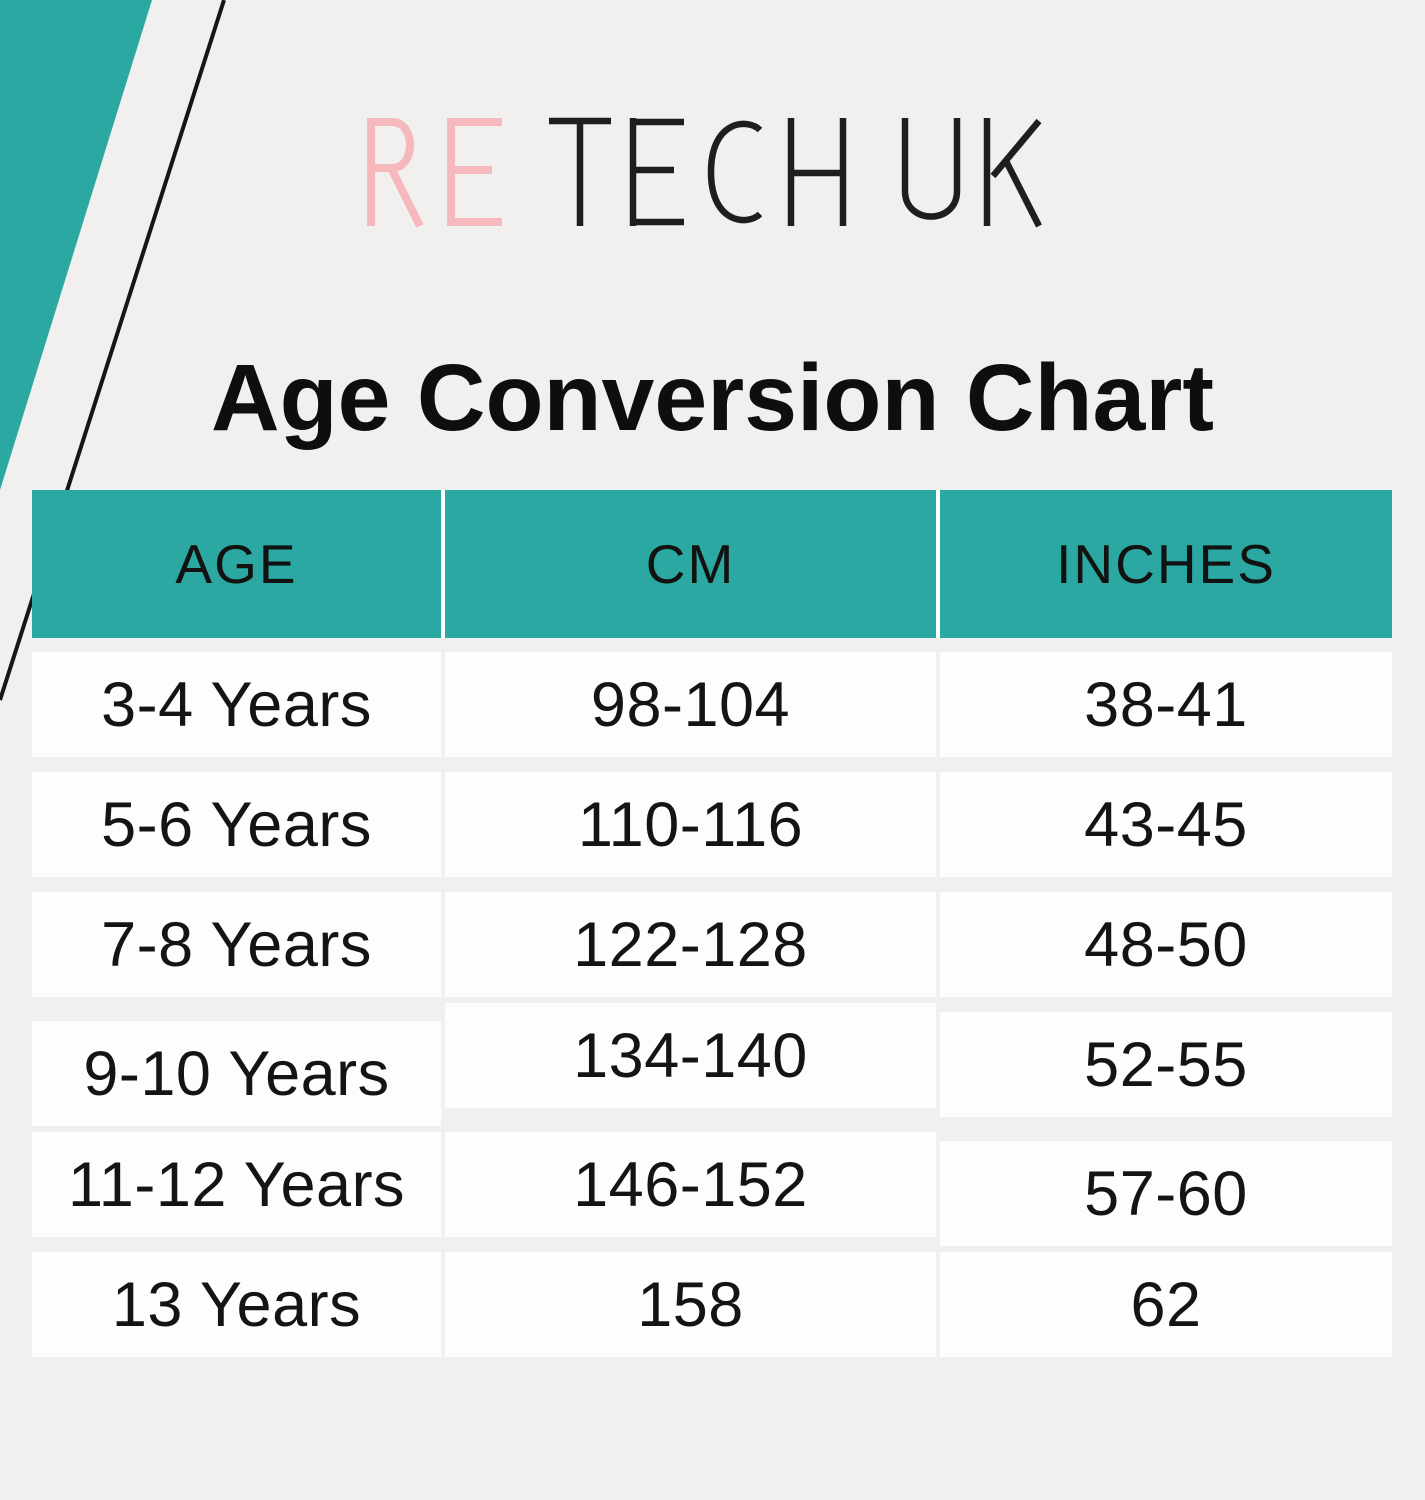 The width and height of the screenshot is (1425, 1500). I want to click on table-row: 11-12 Years 146-152 57-60, so click(712, 1189).